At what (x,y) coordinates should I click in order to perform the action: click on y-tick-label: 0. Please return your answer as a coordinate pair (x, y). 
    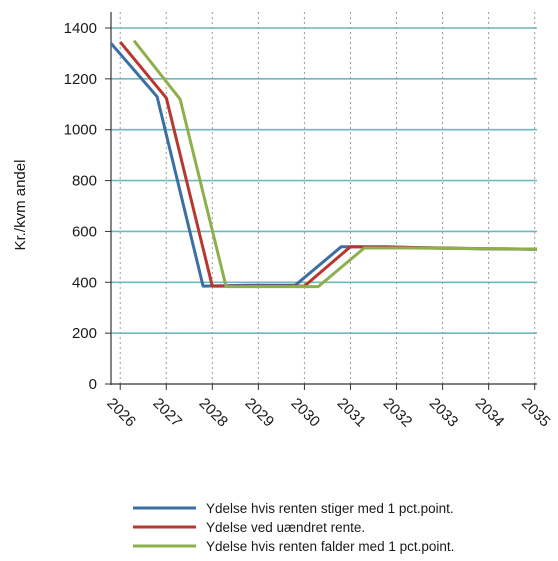
    Looking at the image, I should click on (93, 384).